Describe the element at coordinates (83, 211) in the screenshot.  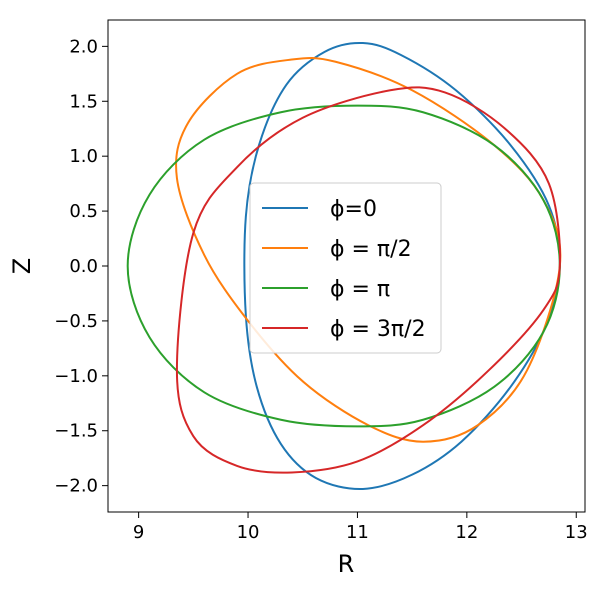
I see `y-tick-label: 0.5` at that location.